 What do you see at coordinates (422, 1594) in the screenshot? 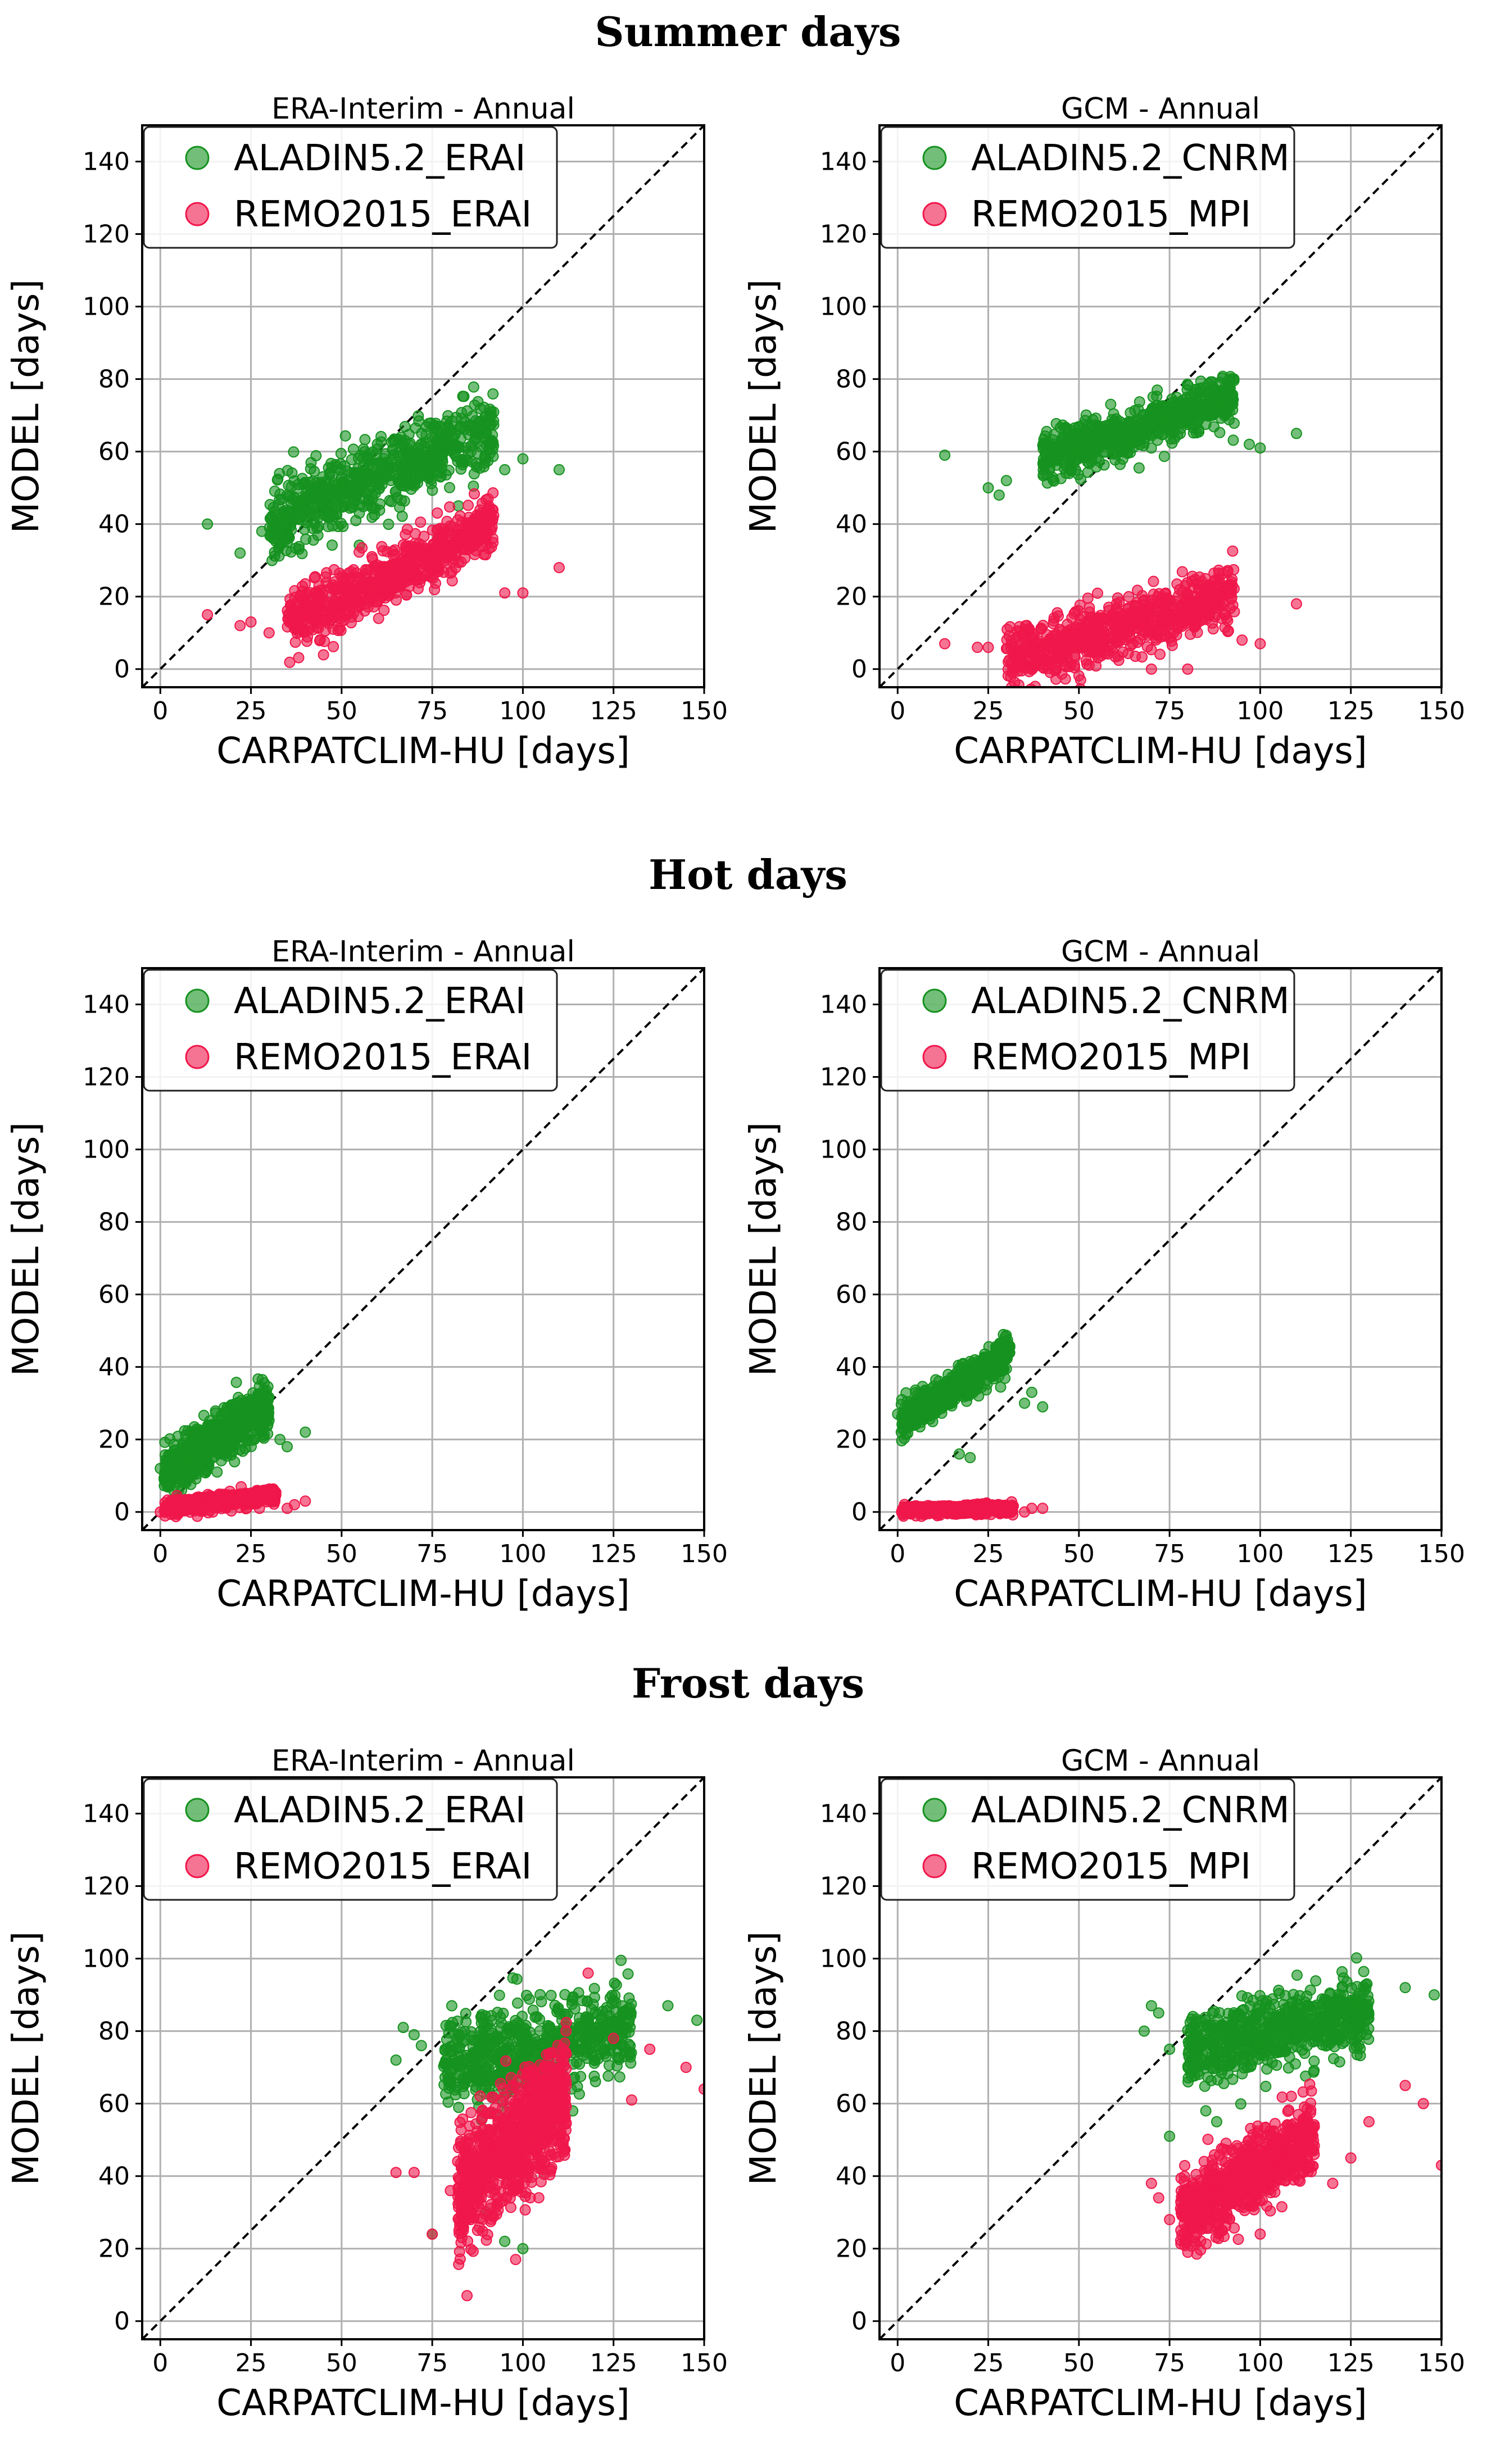
I see `x-axis-label: CARPATCLIM-HU [days]` at bounding box center [422, 1594].